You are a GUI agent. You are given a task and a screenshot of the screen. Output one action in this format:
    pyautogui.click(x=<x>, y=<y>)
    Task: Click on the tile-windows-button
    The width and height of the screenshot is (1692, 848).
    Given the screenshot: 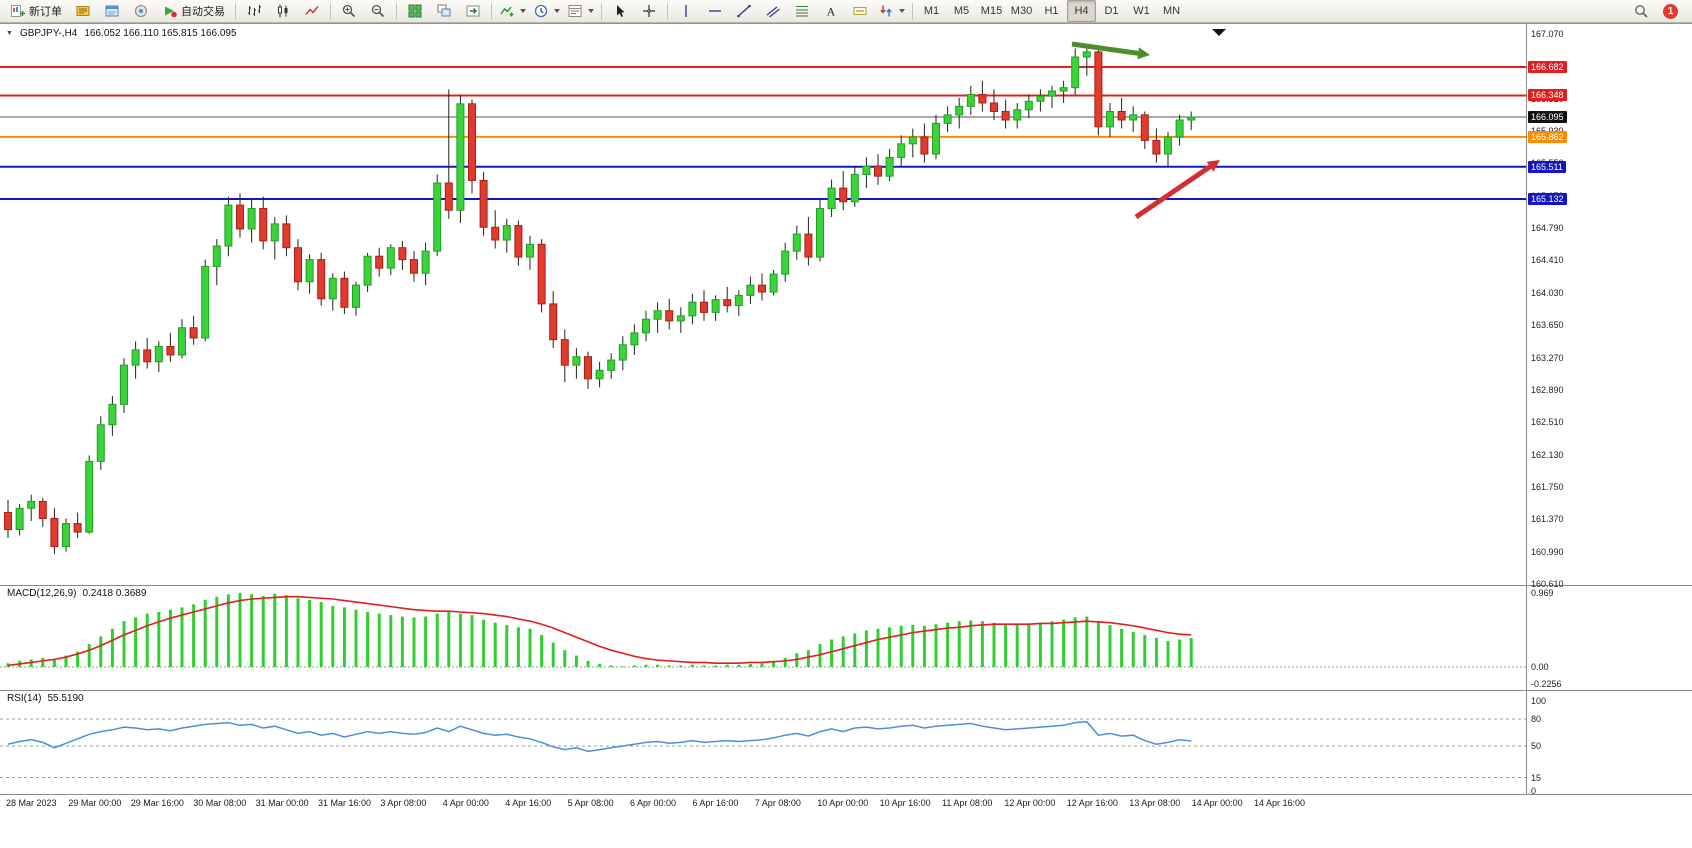 What is the action you would take?
    pyautogui.click(x=415, y=11)
    